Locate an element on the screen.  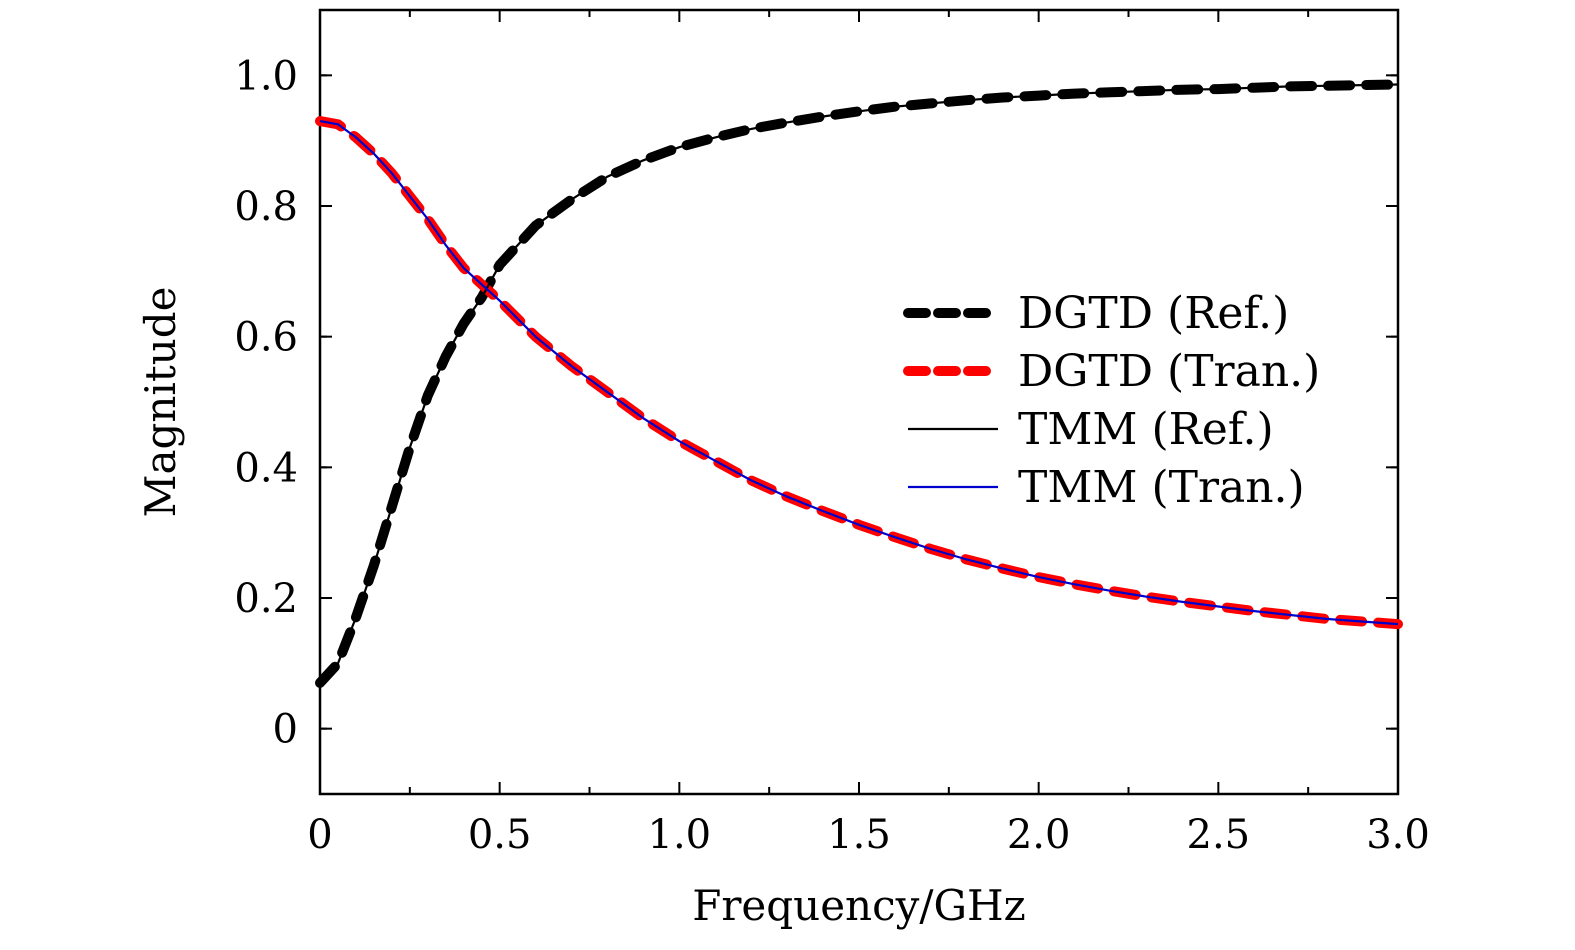
x-tick-label: 0 is located at coordinates (319, 835).